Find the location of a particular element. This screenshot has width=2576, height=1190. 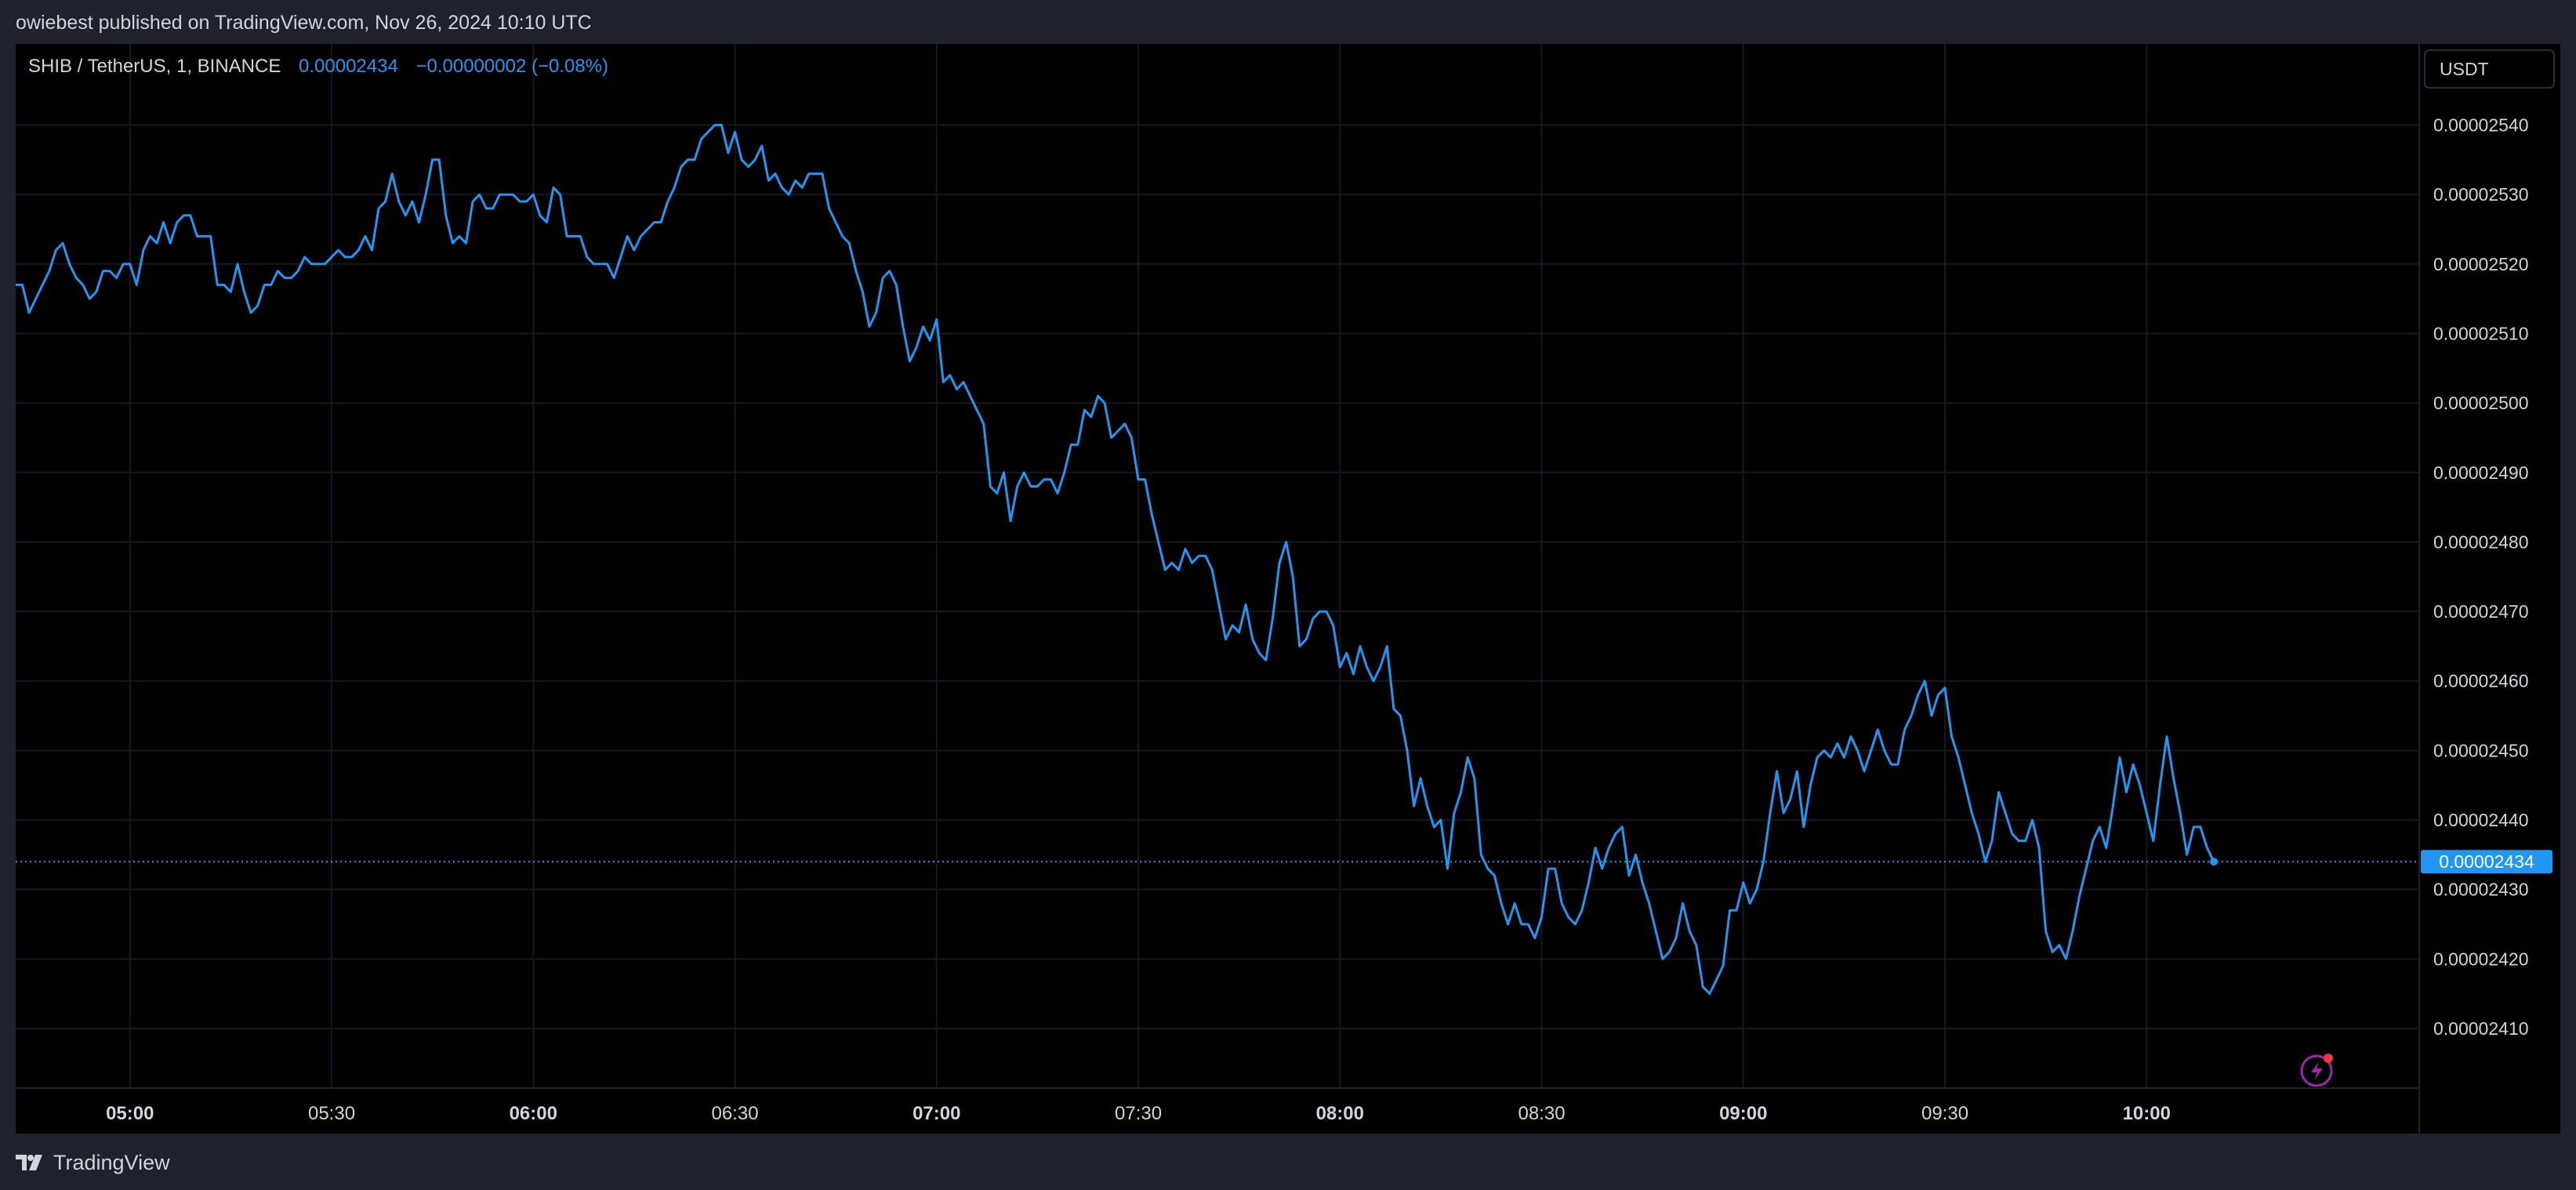

y-tick-label: 0.00002500 is located at coordinates (2481, 403).